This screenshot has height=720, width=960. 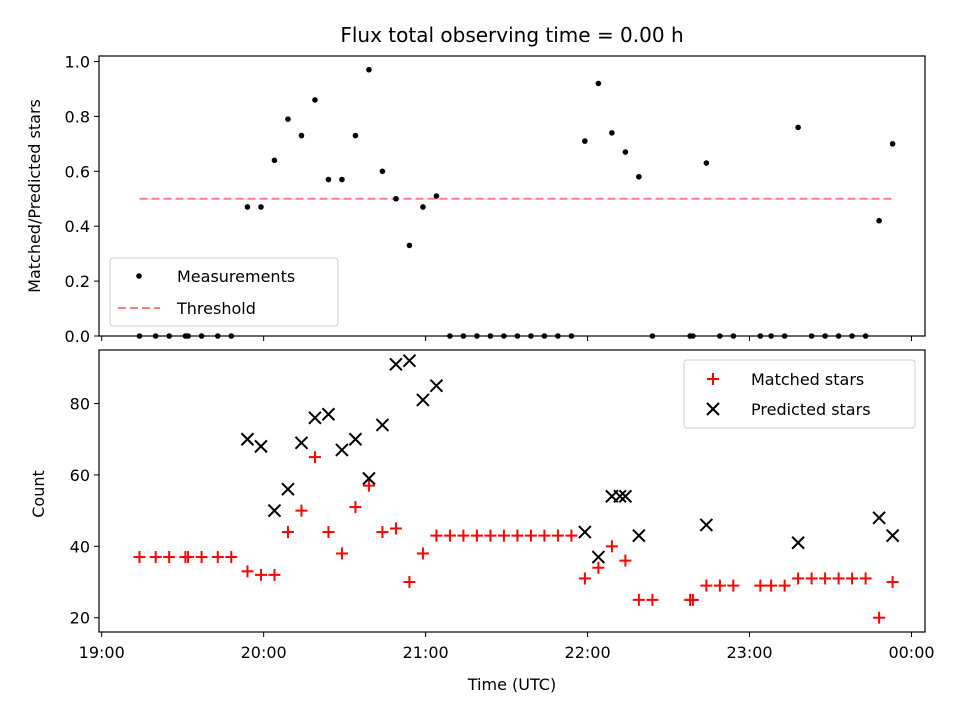 What do you see at coordinates (811, 409) in the screenshot?
I see `legend-predicted-label: Predicted stars` at bounding box center [811, 409].